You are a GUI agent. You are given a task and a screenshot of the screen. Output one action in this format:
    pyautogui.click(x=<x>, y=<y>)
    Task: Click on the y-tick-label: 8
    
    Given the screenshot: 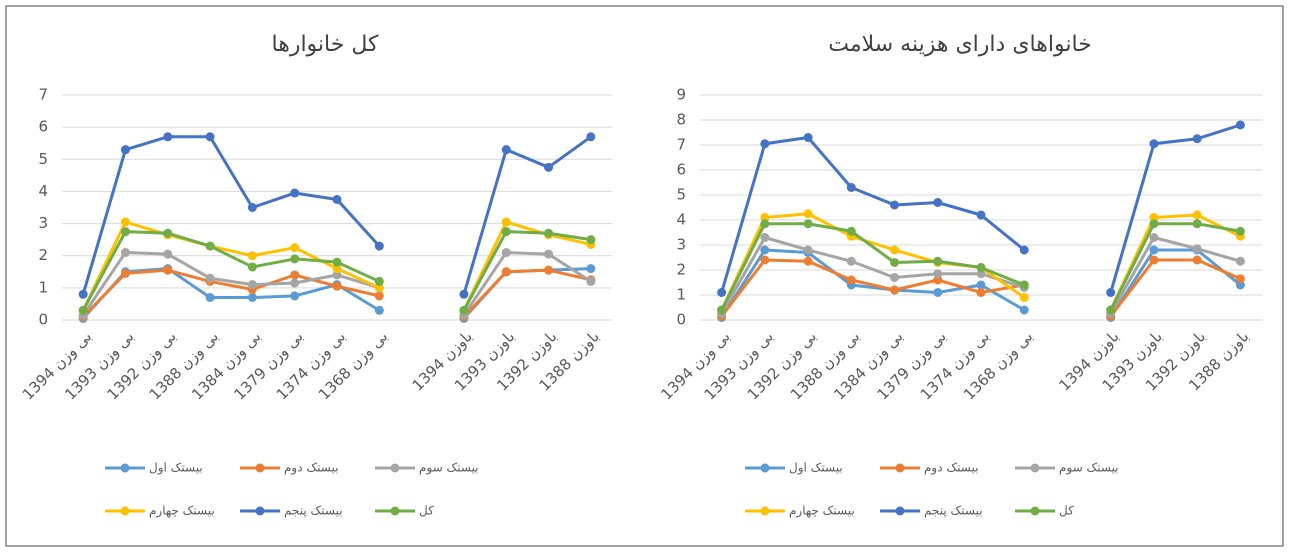 What is the action you would take?
    pyautogui.click(x=681, y=120)
    